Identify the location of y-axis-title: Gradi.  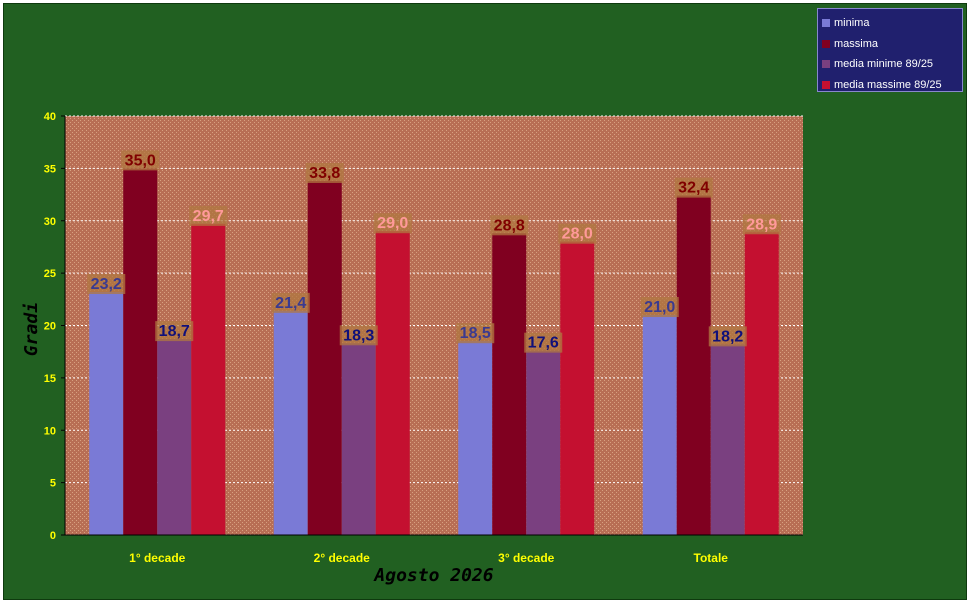
(31, 329).